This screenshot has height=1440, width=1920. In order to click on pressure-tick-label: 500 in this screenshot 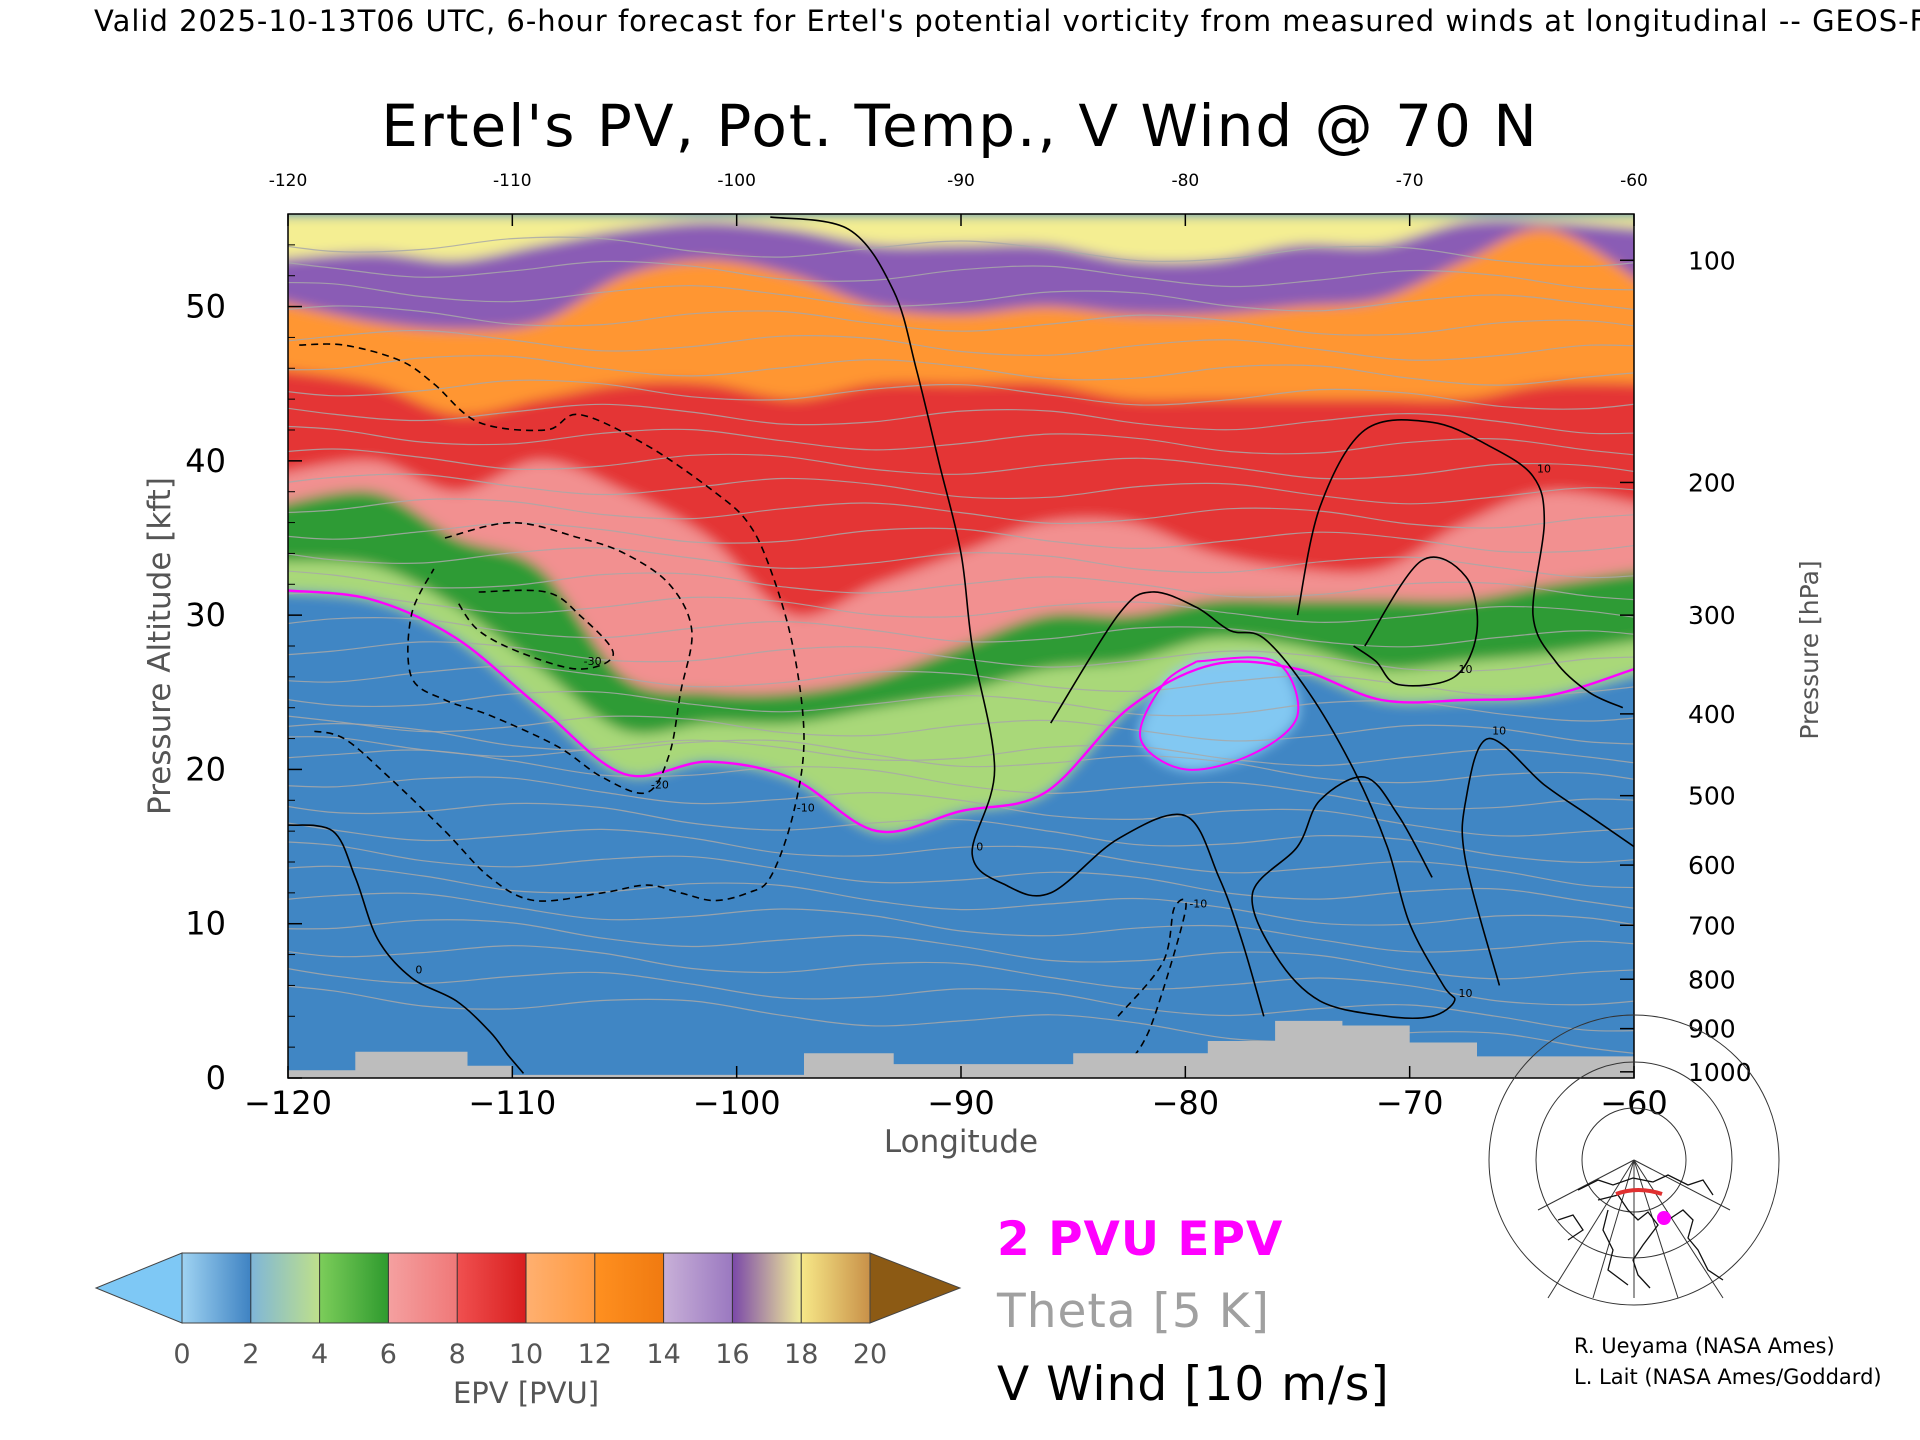, I will do `click(1712, 796)`.